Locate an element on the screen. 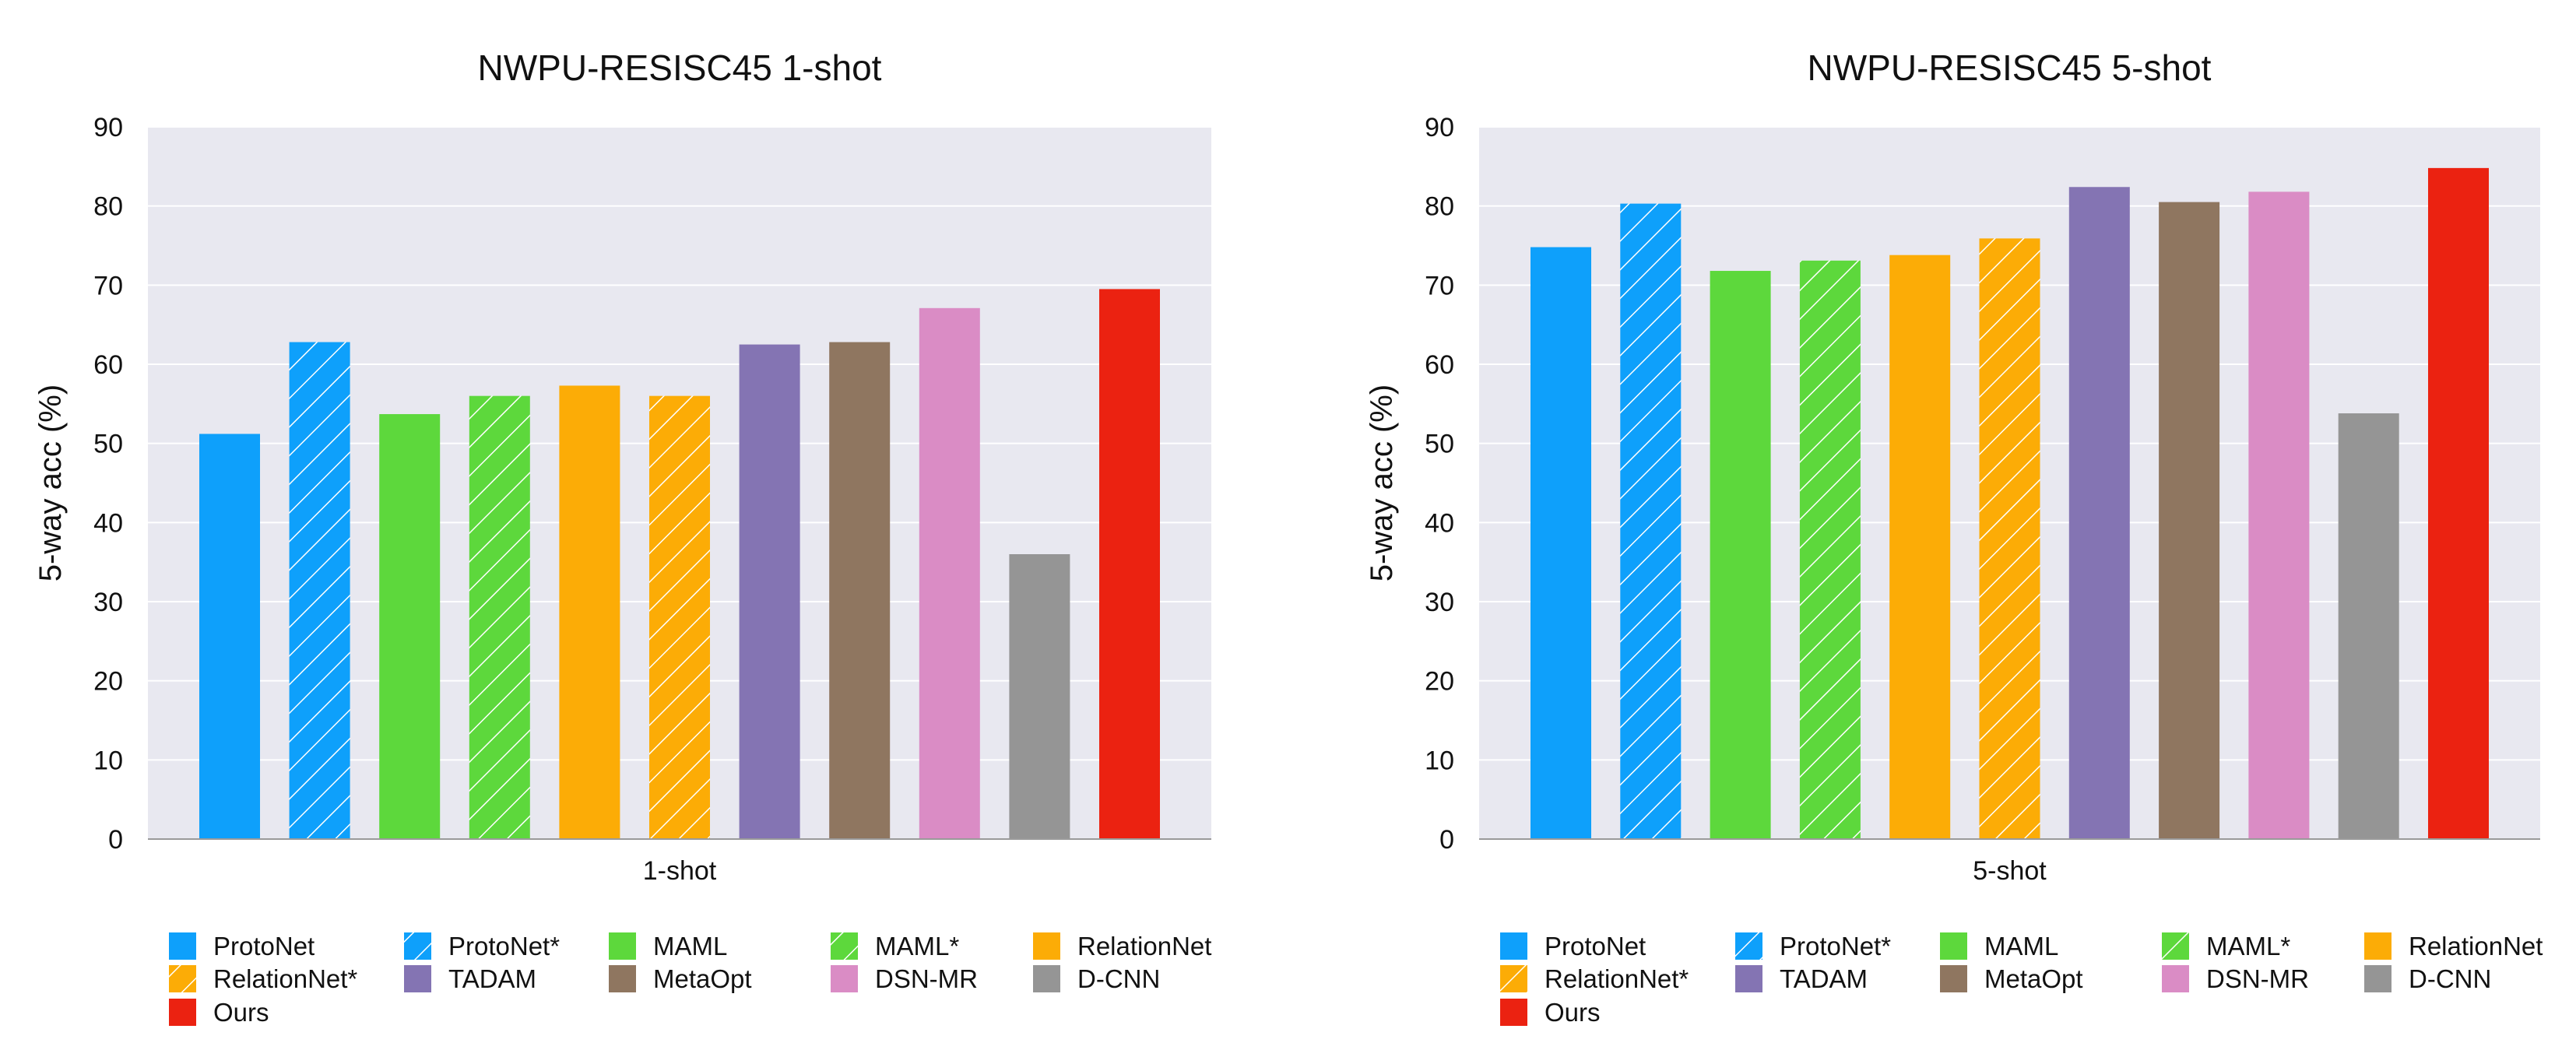 The width and height of the screenshot is (2576, 1057). chart-title: NWPU-RESISC45 5-shot is located at coordinates (2010, 67).